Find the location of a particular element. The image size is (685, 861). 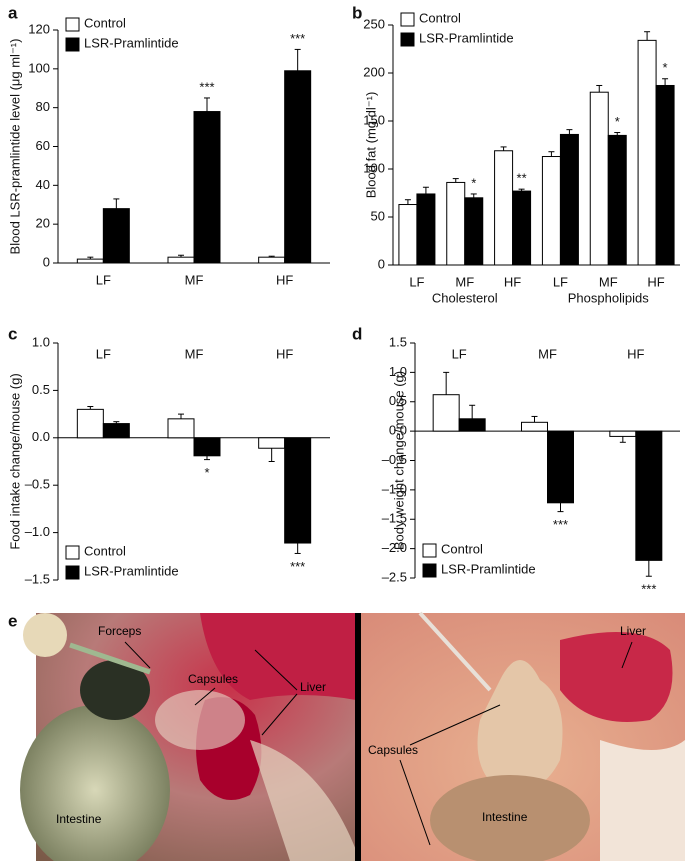

photo-label: Forceps is located at coordinates (119, 631).